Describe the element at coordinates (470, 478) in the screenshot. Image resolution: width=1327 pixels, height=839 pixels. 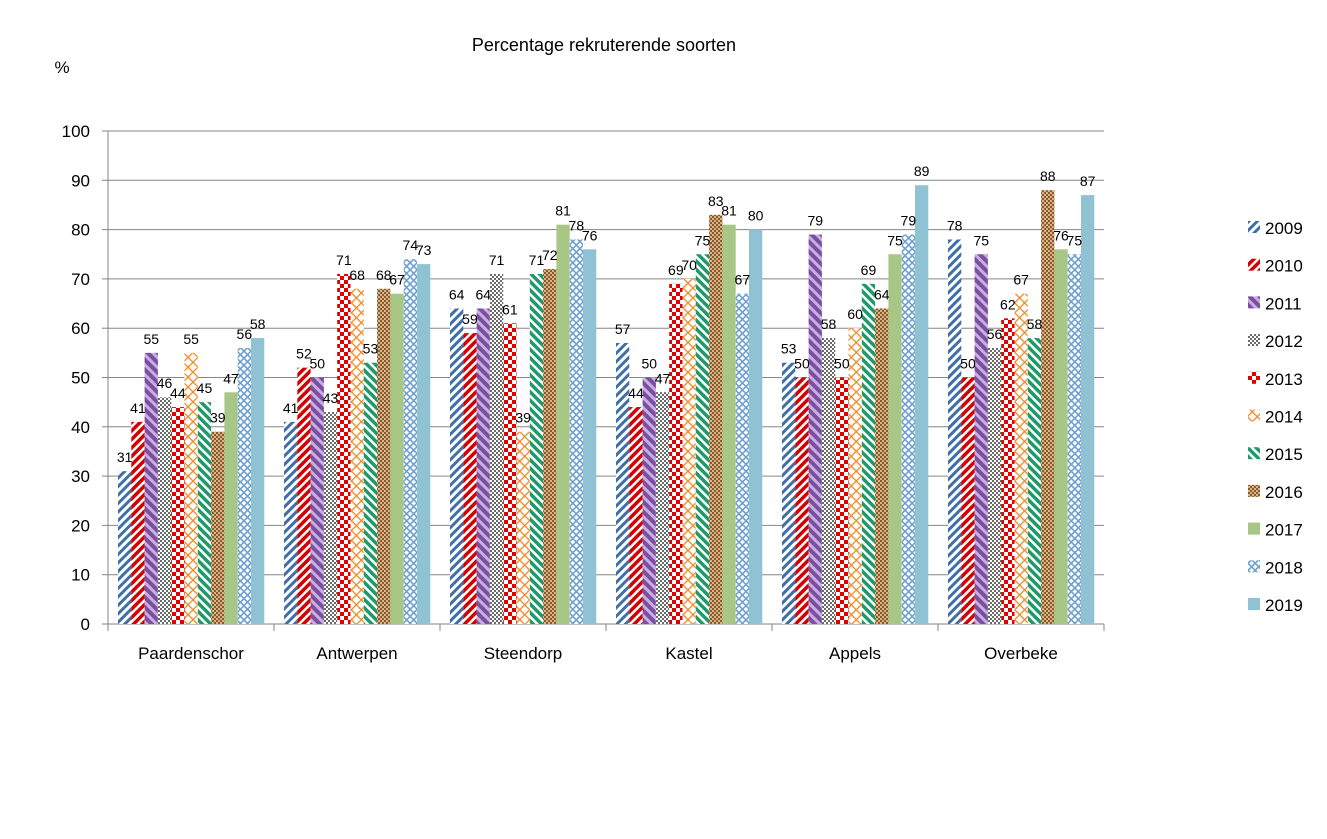
I see `bar-2010-steendorp` at that location.